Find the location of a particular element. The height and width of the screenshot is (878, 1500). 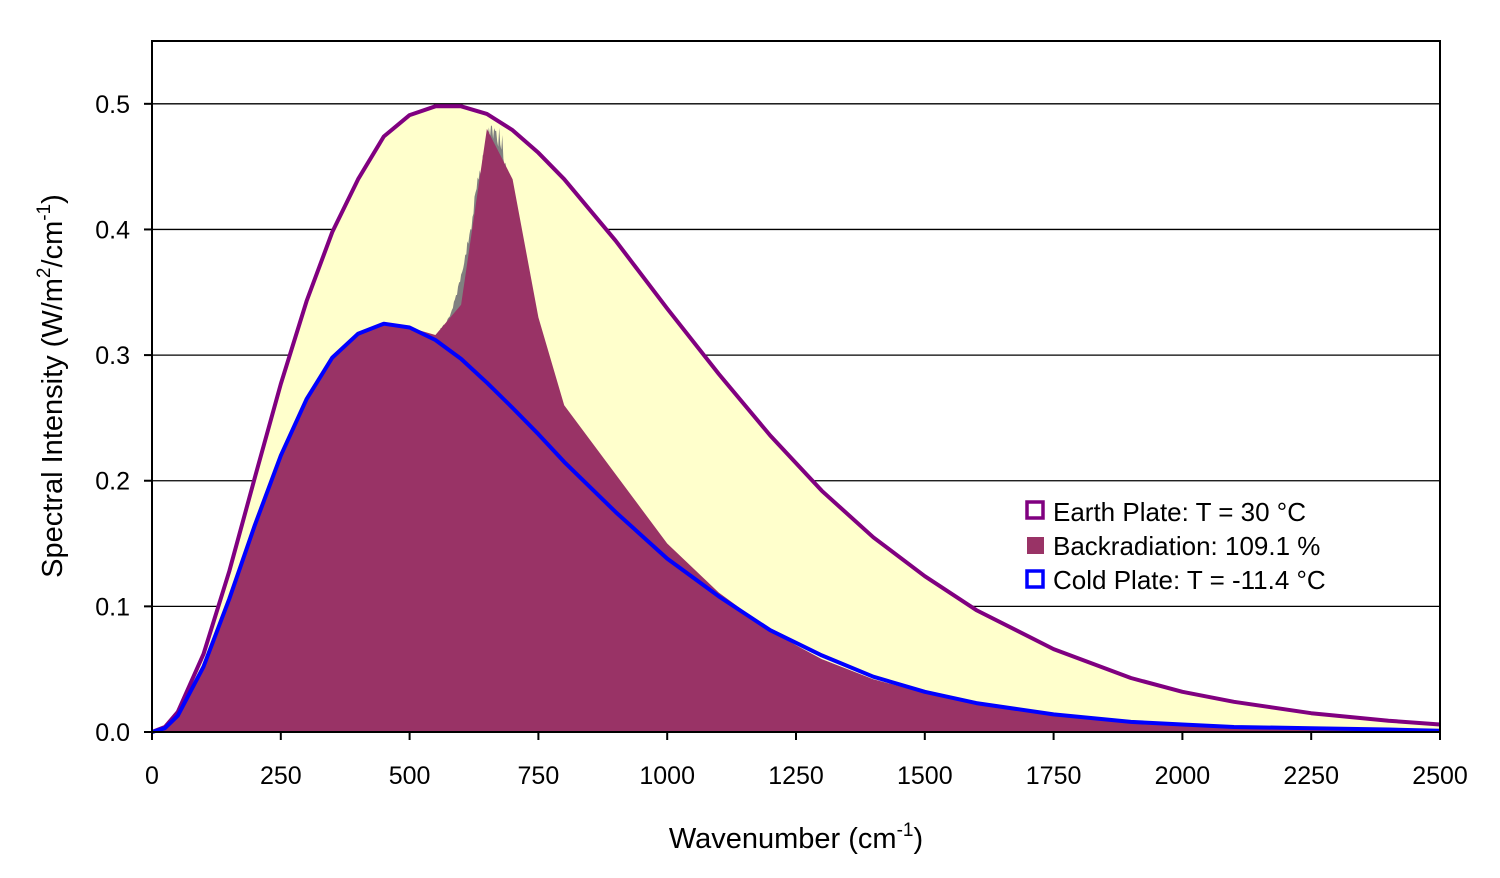

y-tick-label: 0.3 is located at coordinates (112, 356).